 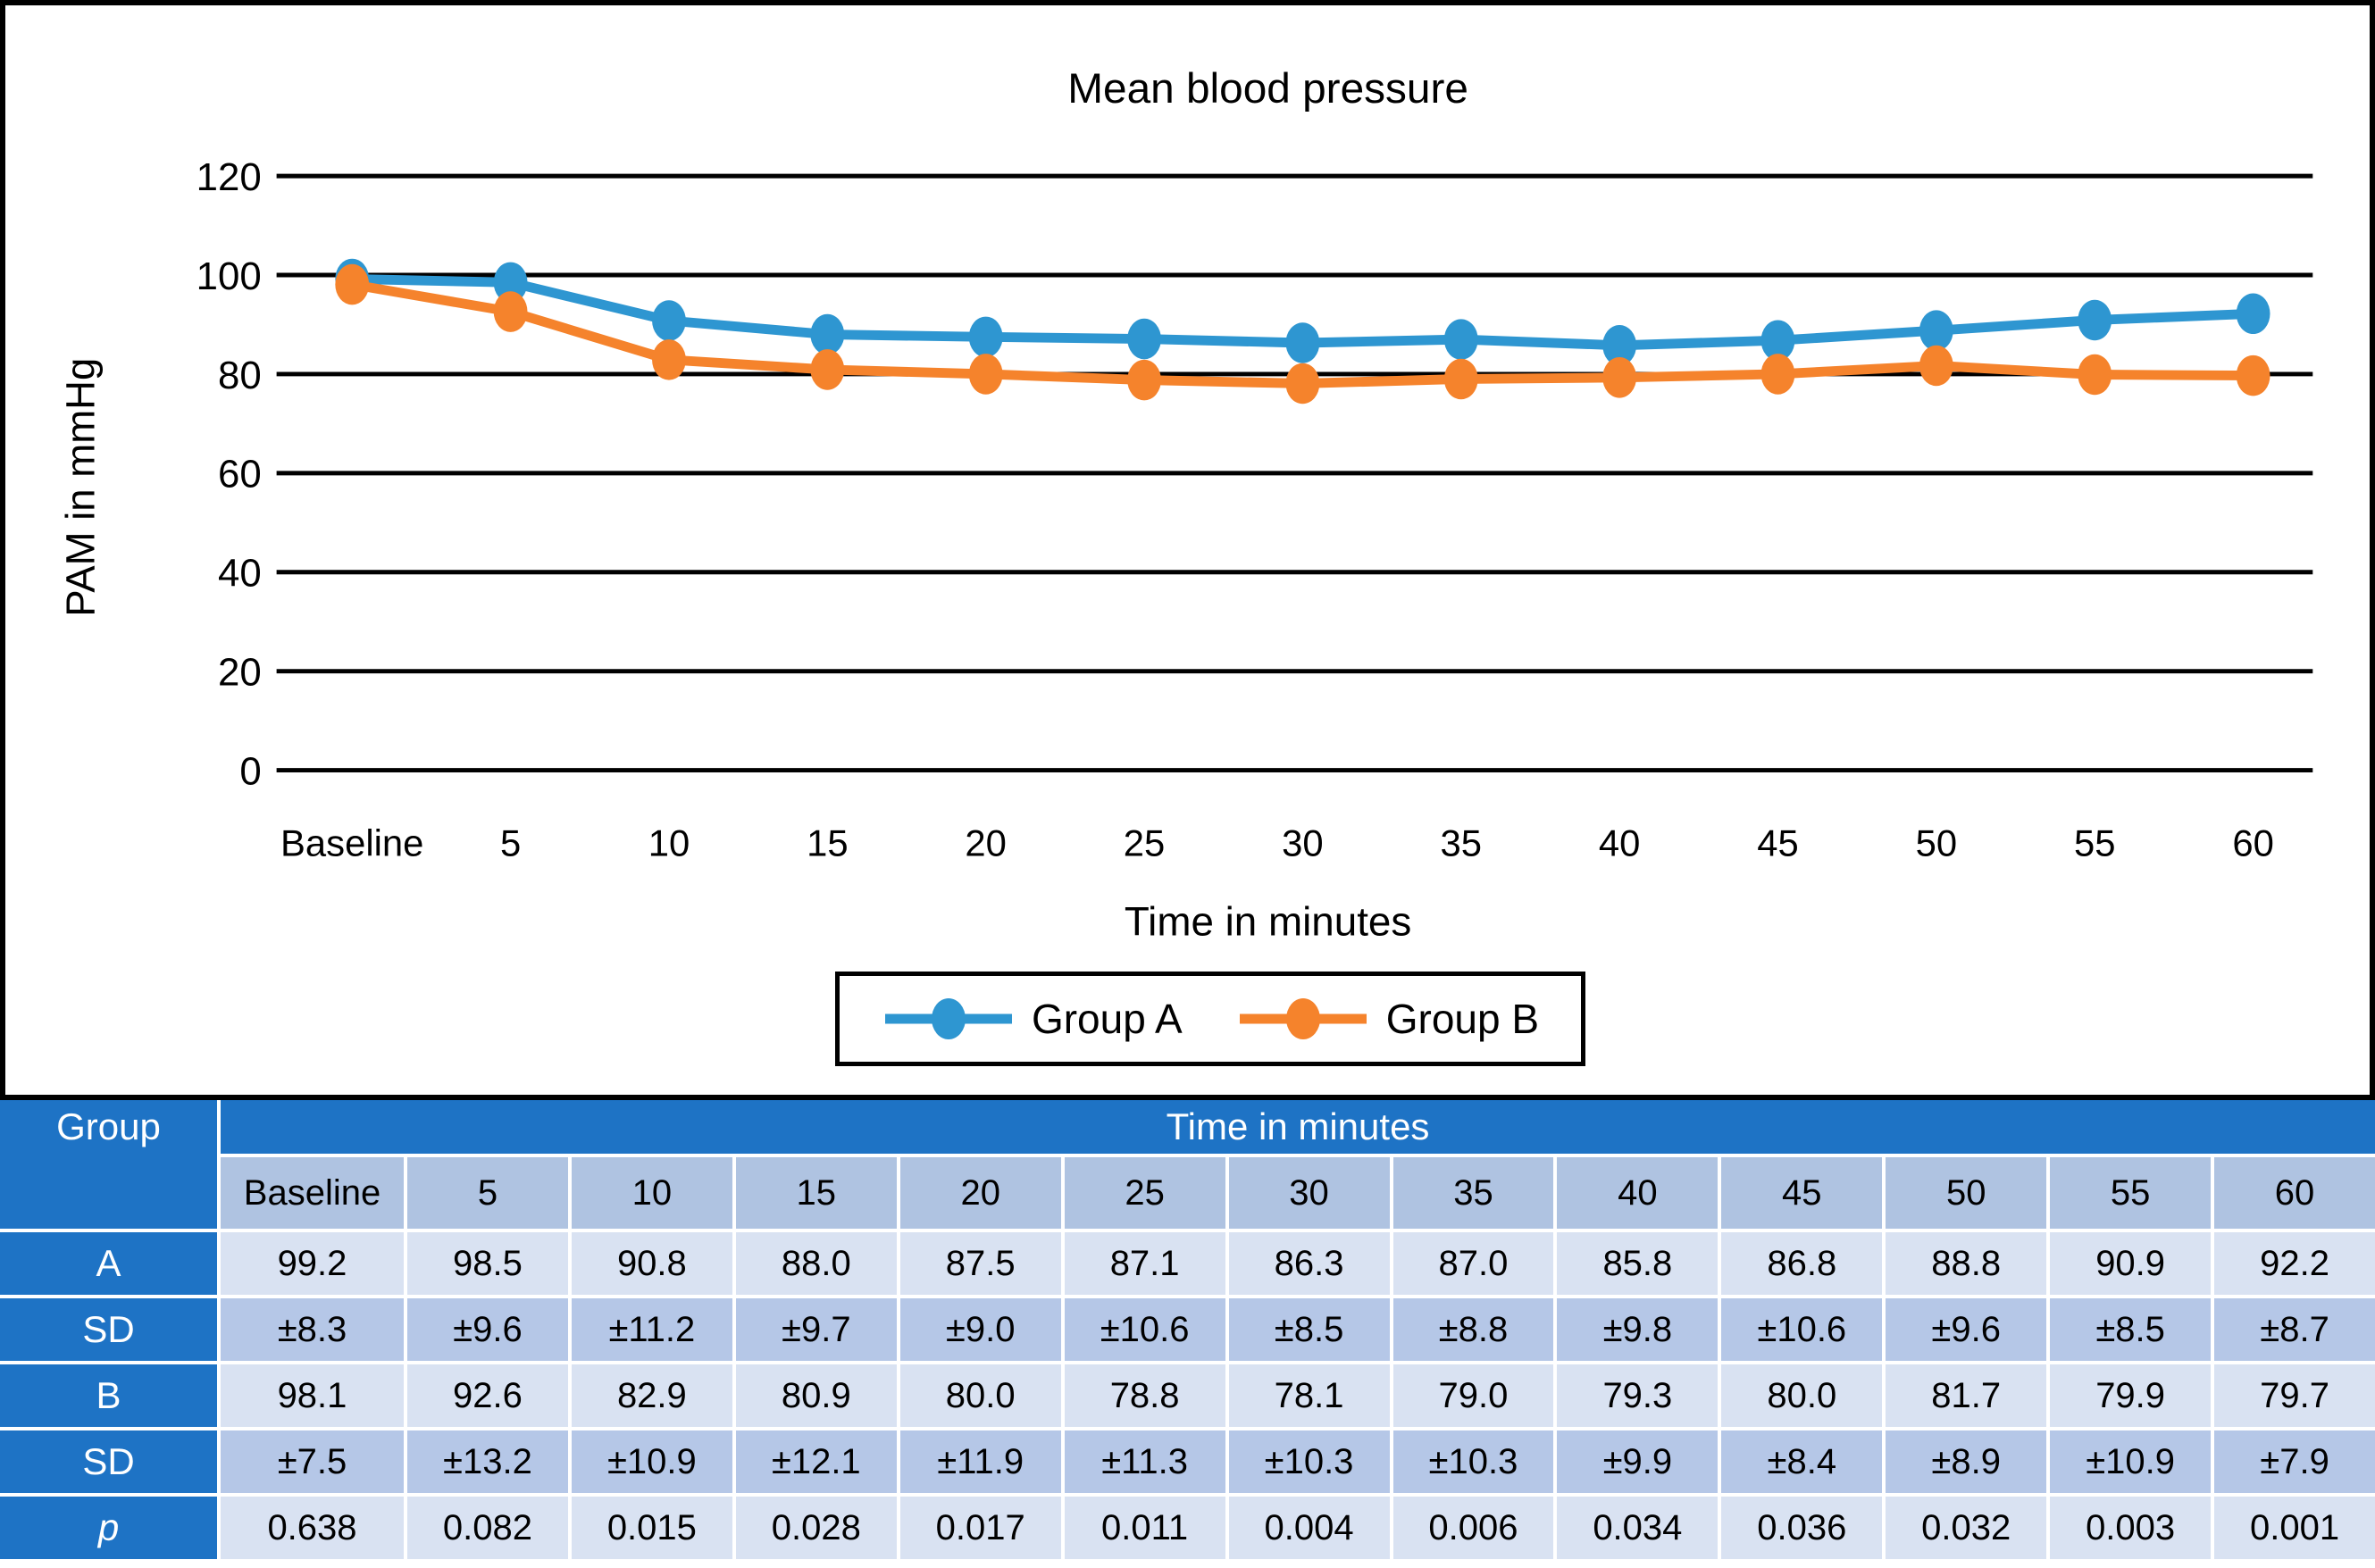 I want to click on x-category-label: 20, so click(x=985, y=843).